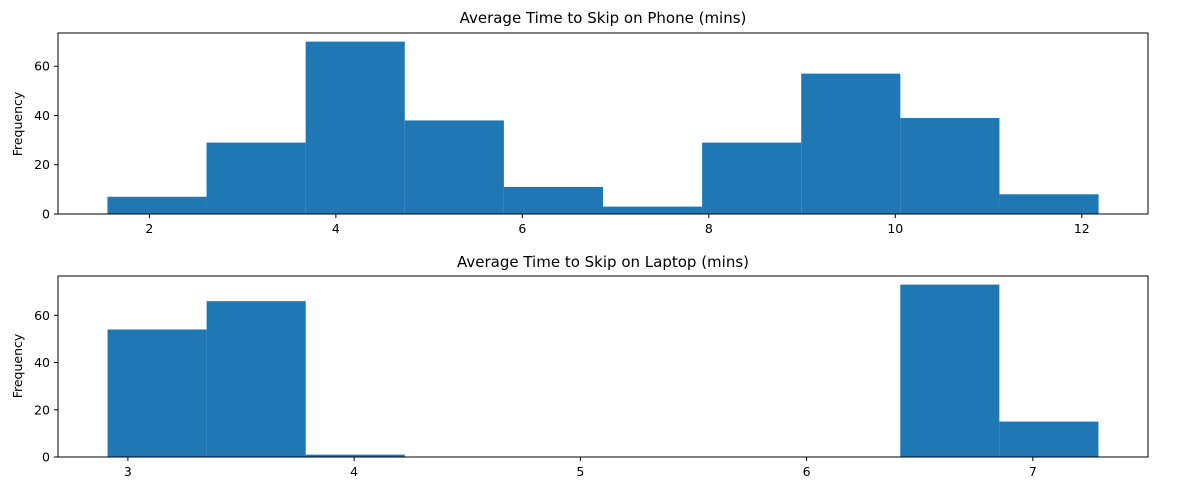 The image size is (1189, 490). What do you see at coordinates (895, 228) in the screenshot?
I see `phone-x-tick-label: 10` at bounding box center [895, 228].